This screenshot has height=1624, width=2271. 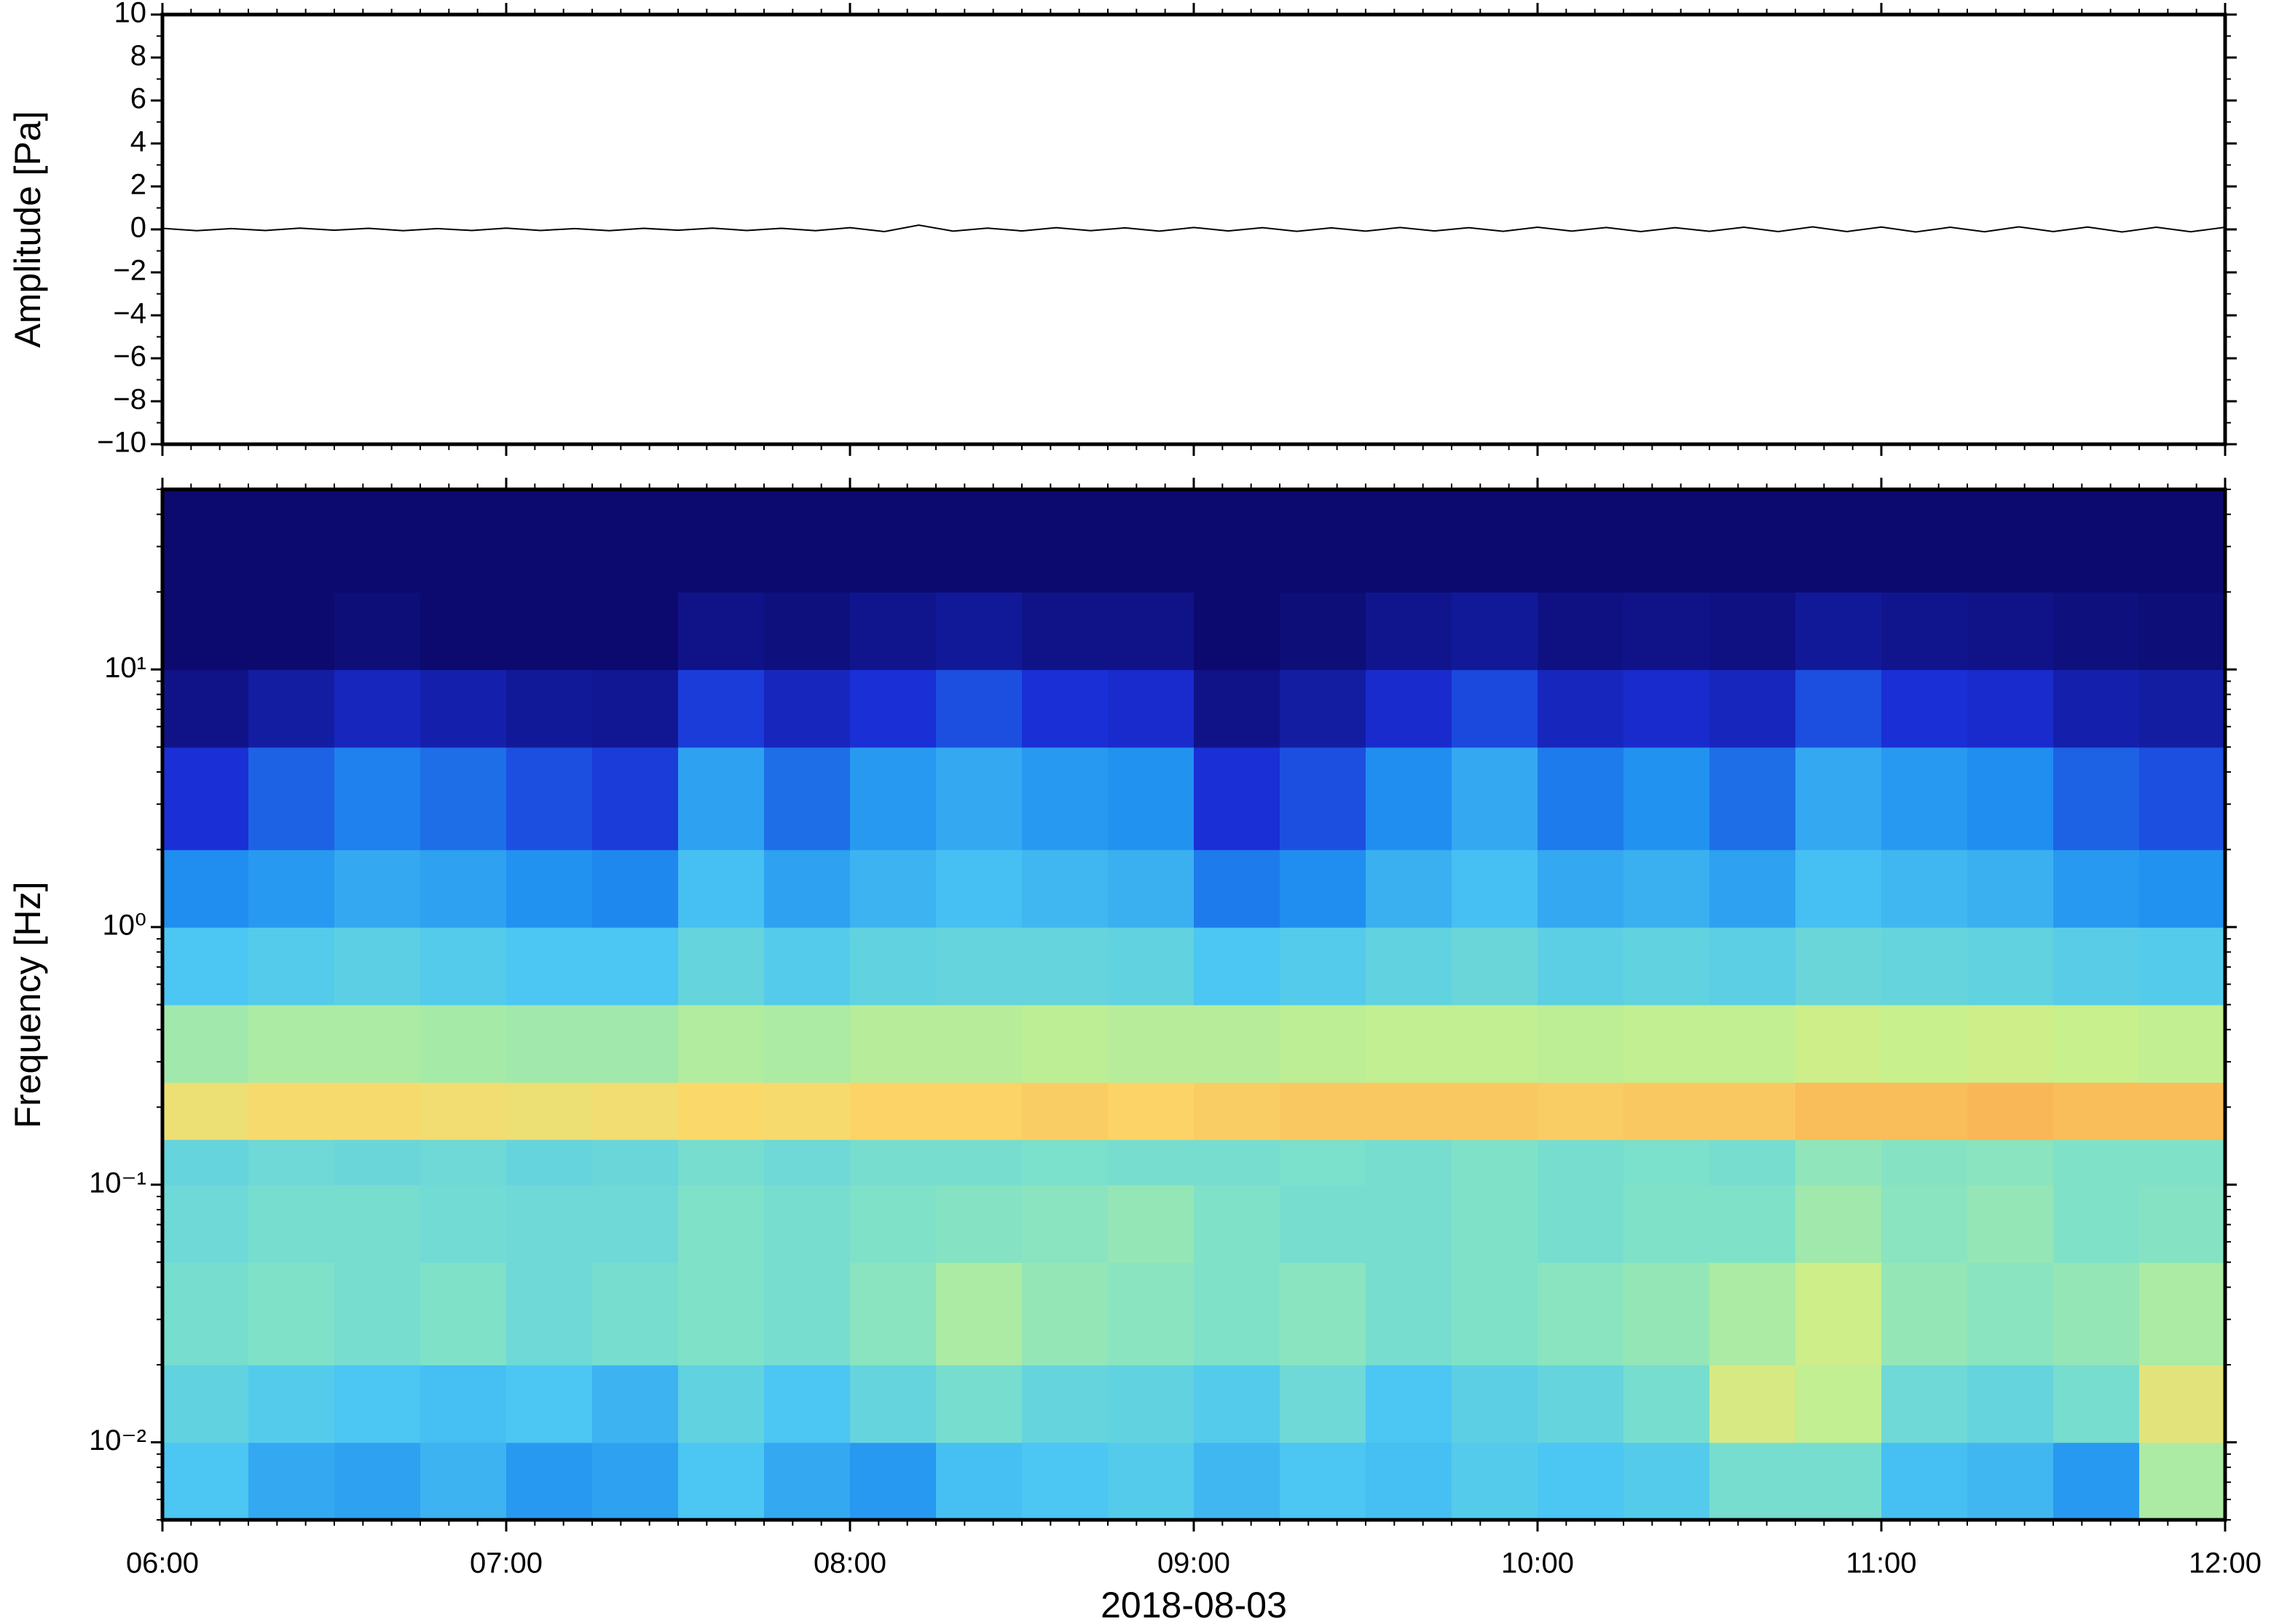 I want to click on x-axis-title: 2018-08-03, so click(x=1194, y=1604).